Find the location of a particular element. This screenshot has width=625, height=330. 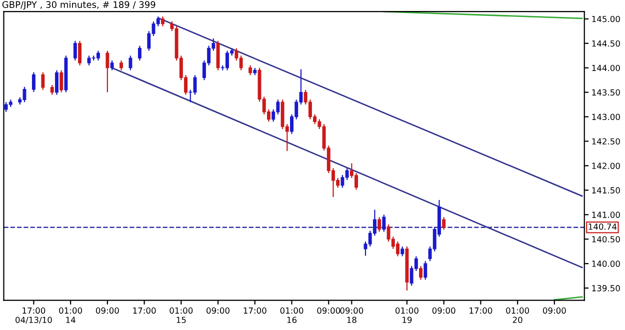

y-tick-label: 145.00 is located at coordinates (606, 19).